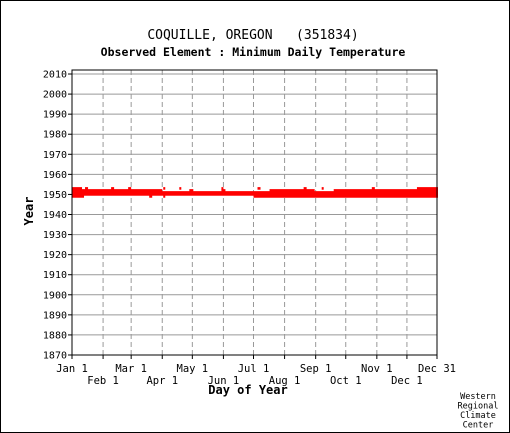  Describe the element at coordinates (193, 369) in the screenshot. I see `x-tick-label: May 1` at that location.